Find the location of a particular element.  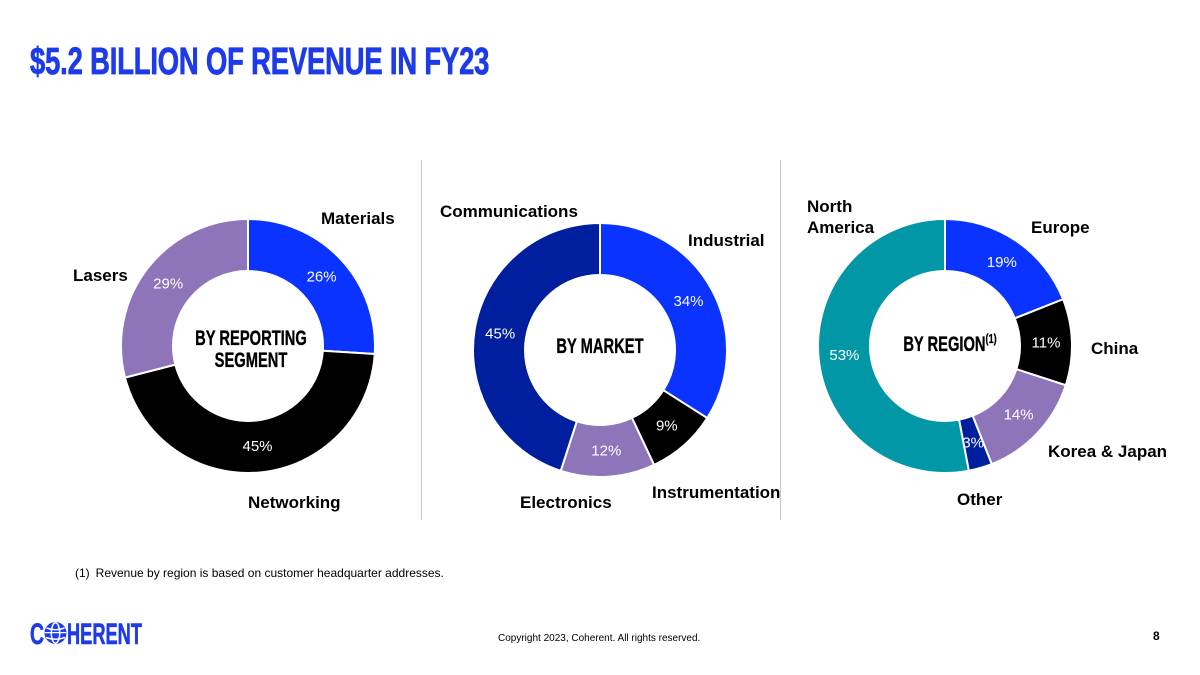

slice-north-america is located at coordinates (893, 346).